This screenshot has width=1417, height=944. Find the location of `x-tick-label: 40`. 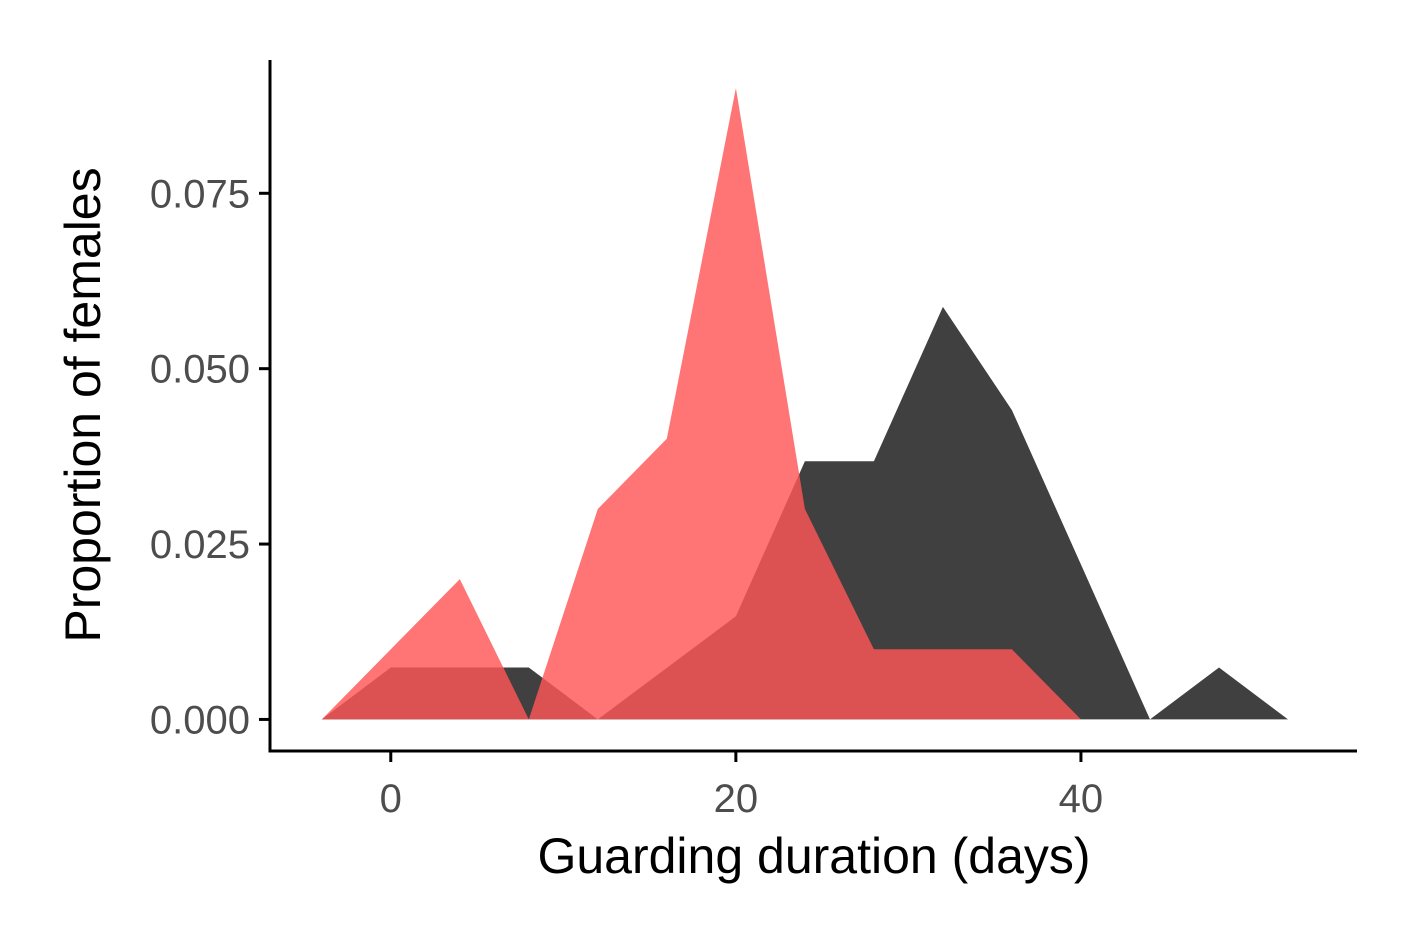

x-tick-label: 40 is located at coordinates (1081, 799).